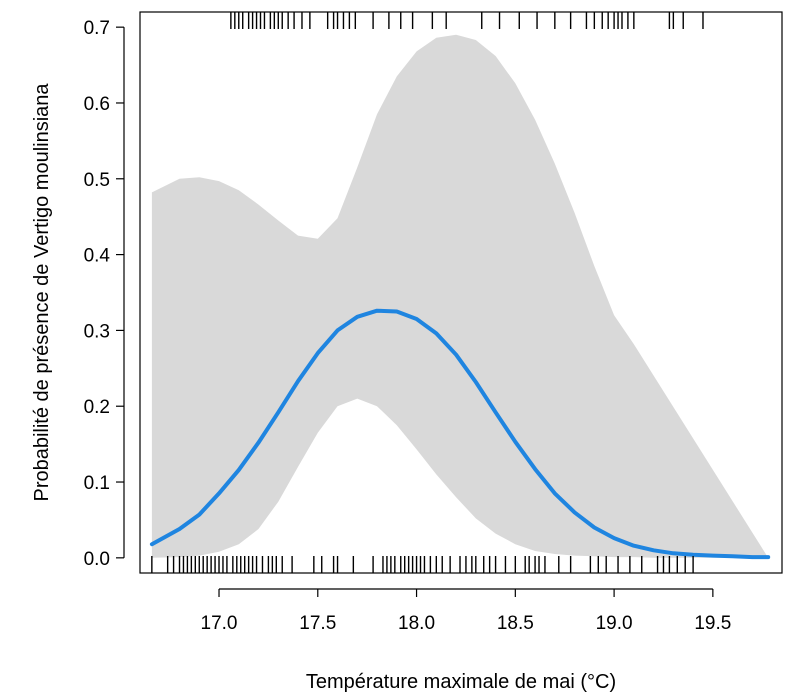 This screenshot has height=695, width=802. What do you see at coordinates (97, 180) in the screenshot?
I see `y-tick-label: 0.5` at bounding box center [97, 180].